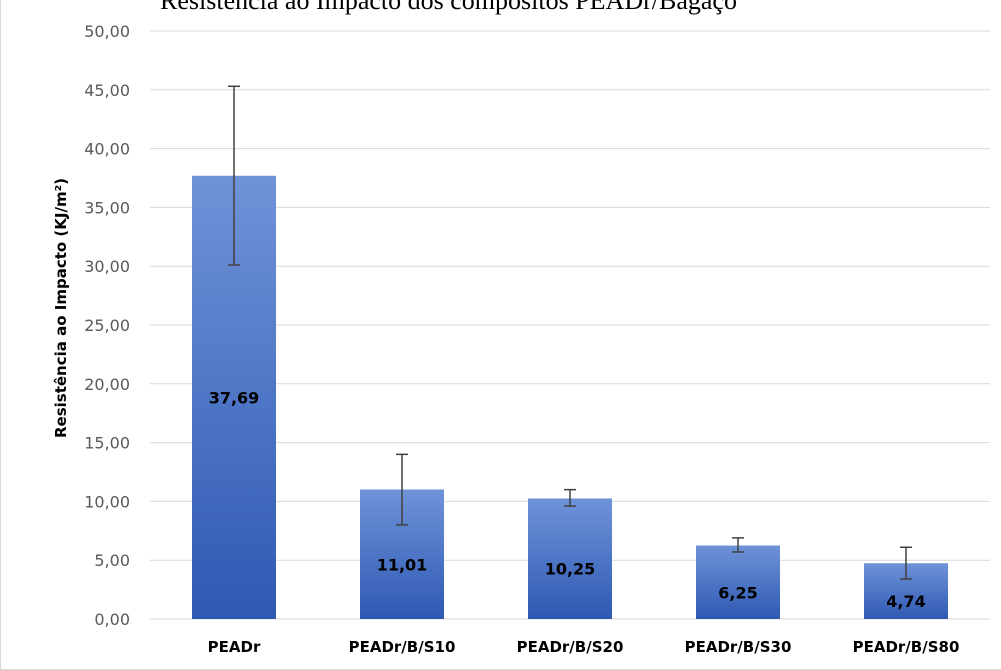 Image resolution: width=1001 pixels, height=670 pixels. Describe the element at coordinates (107, 31) in the screenshot. I see `y-tick-label: 50,00` at that location.